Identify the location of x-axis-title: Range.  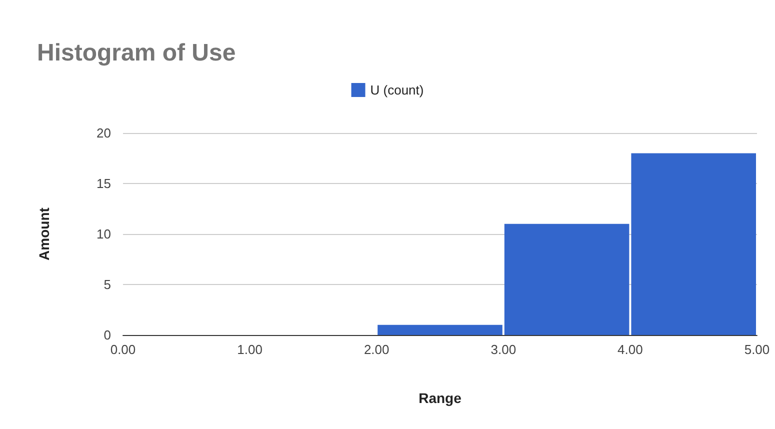
(440, 398).